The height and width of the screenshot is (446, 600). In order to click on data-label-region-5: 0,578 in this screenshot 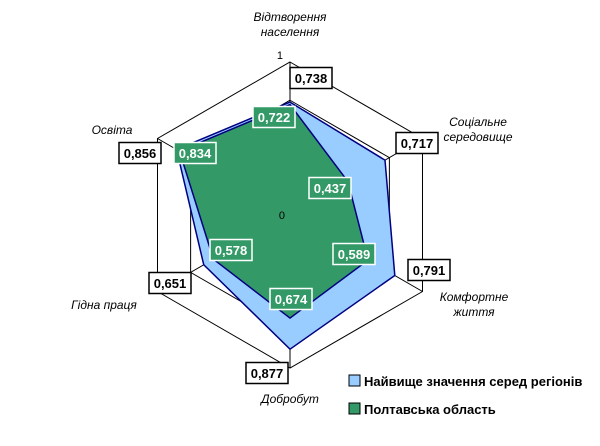, I will do `click(231, 250)`.